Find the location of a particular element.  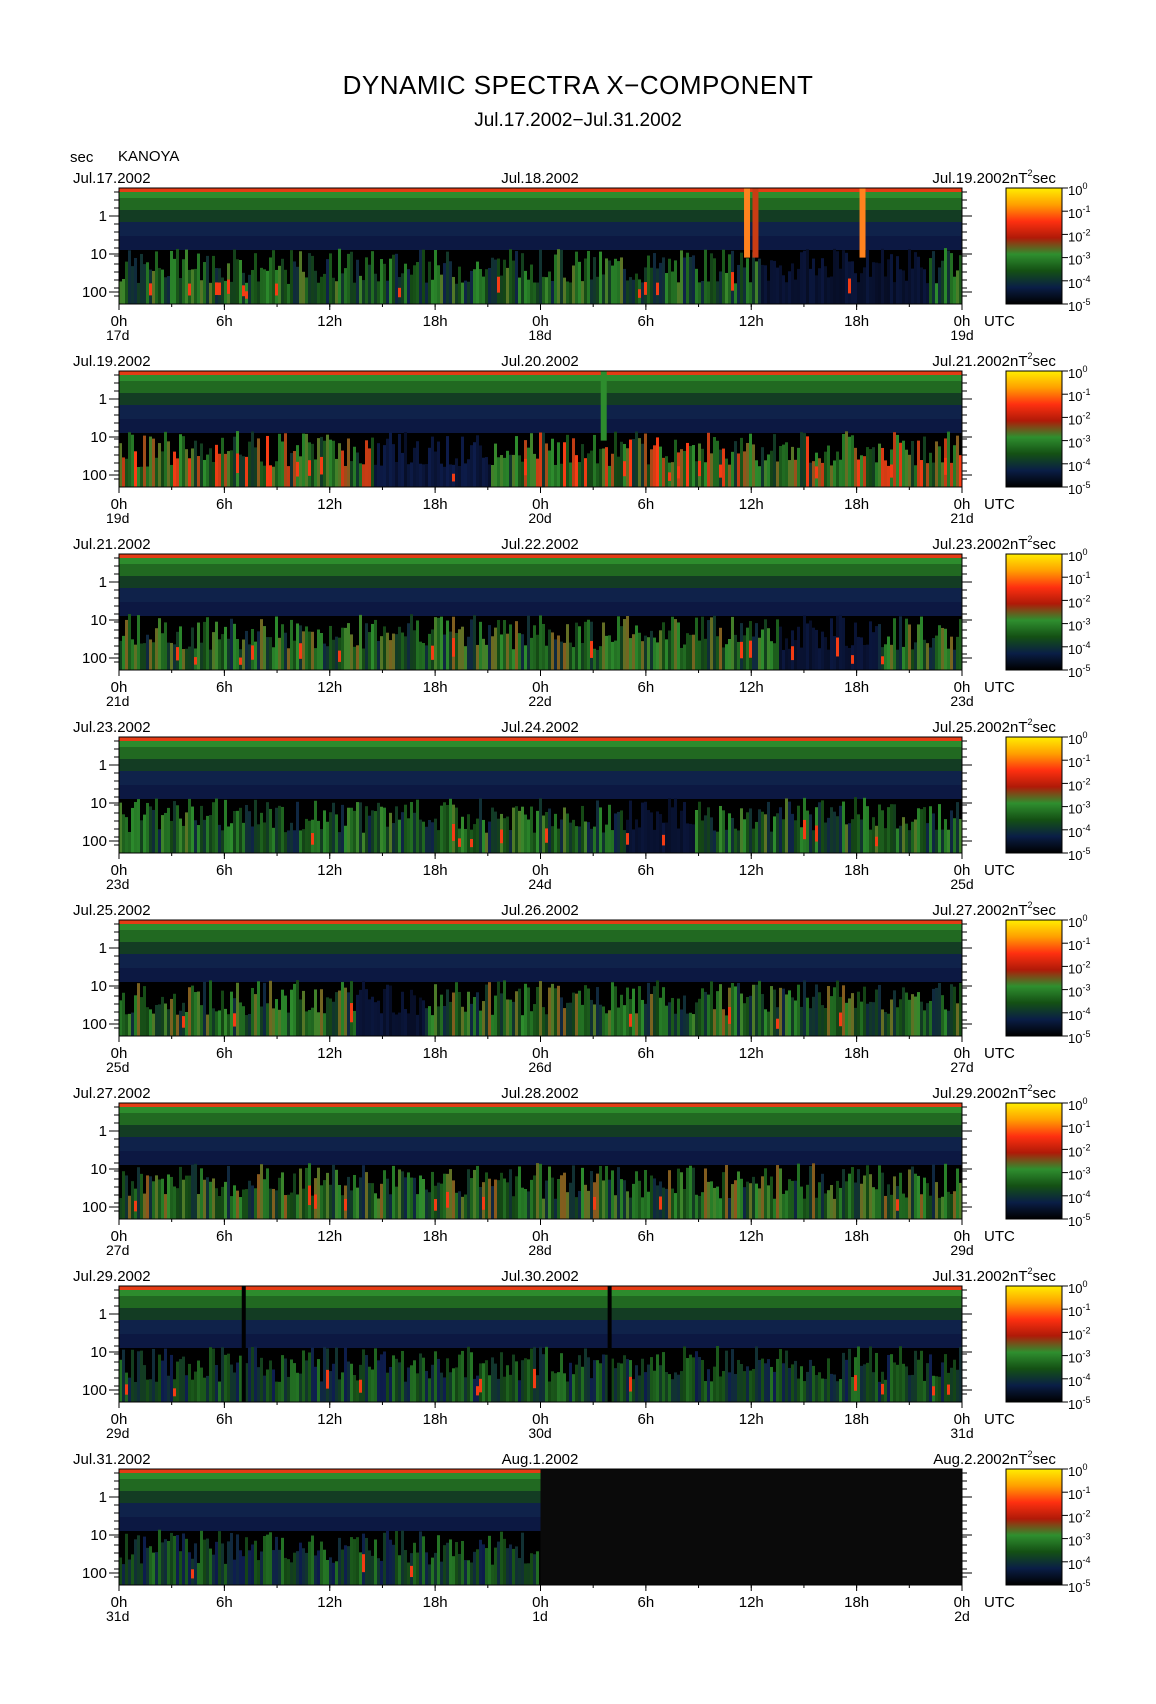

y-tick-label: 100 is located at coordinates (94, 475).